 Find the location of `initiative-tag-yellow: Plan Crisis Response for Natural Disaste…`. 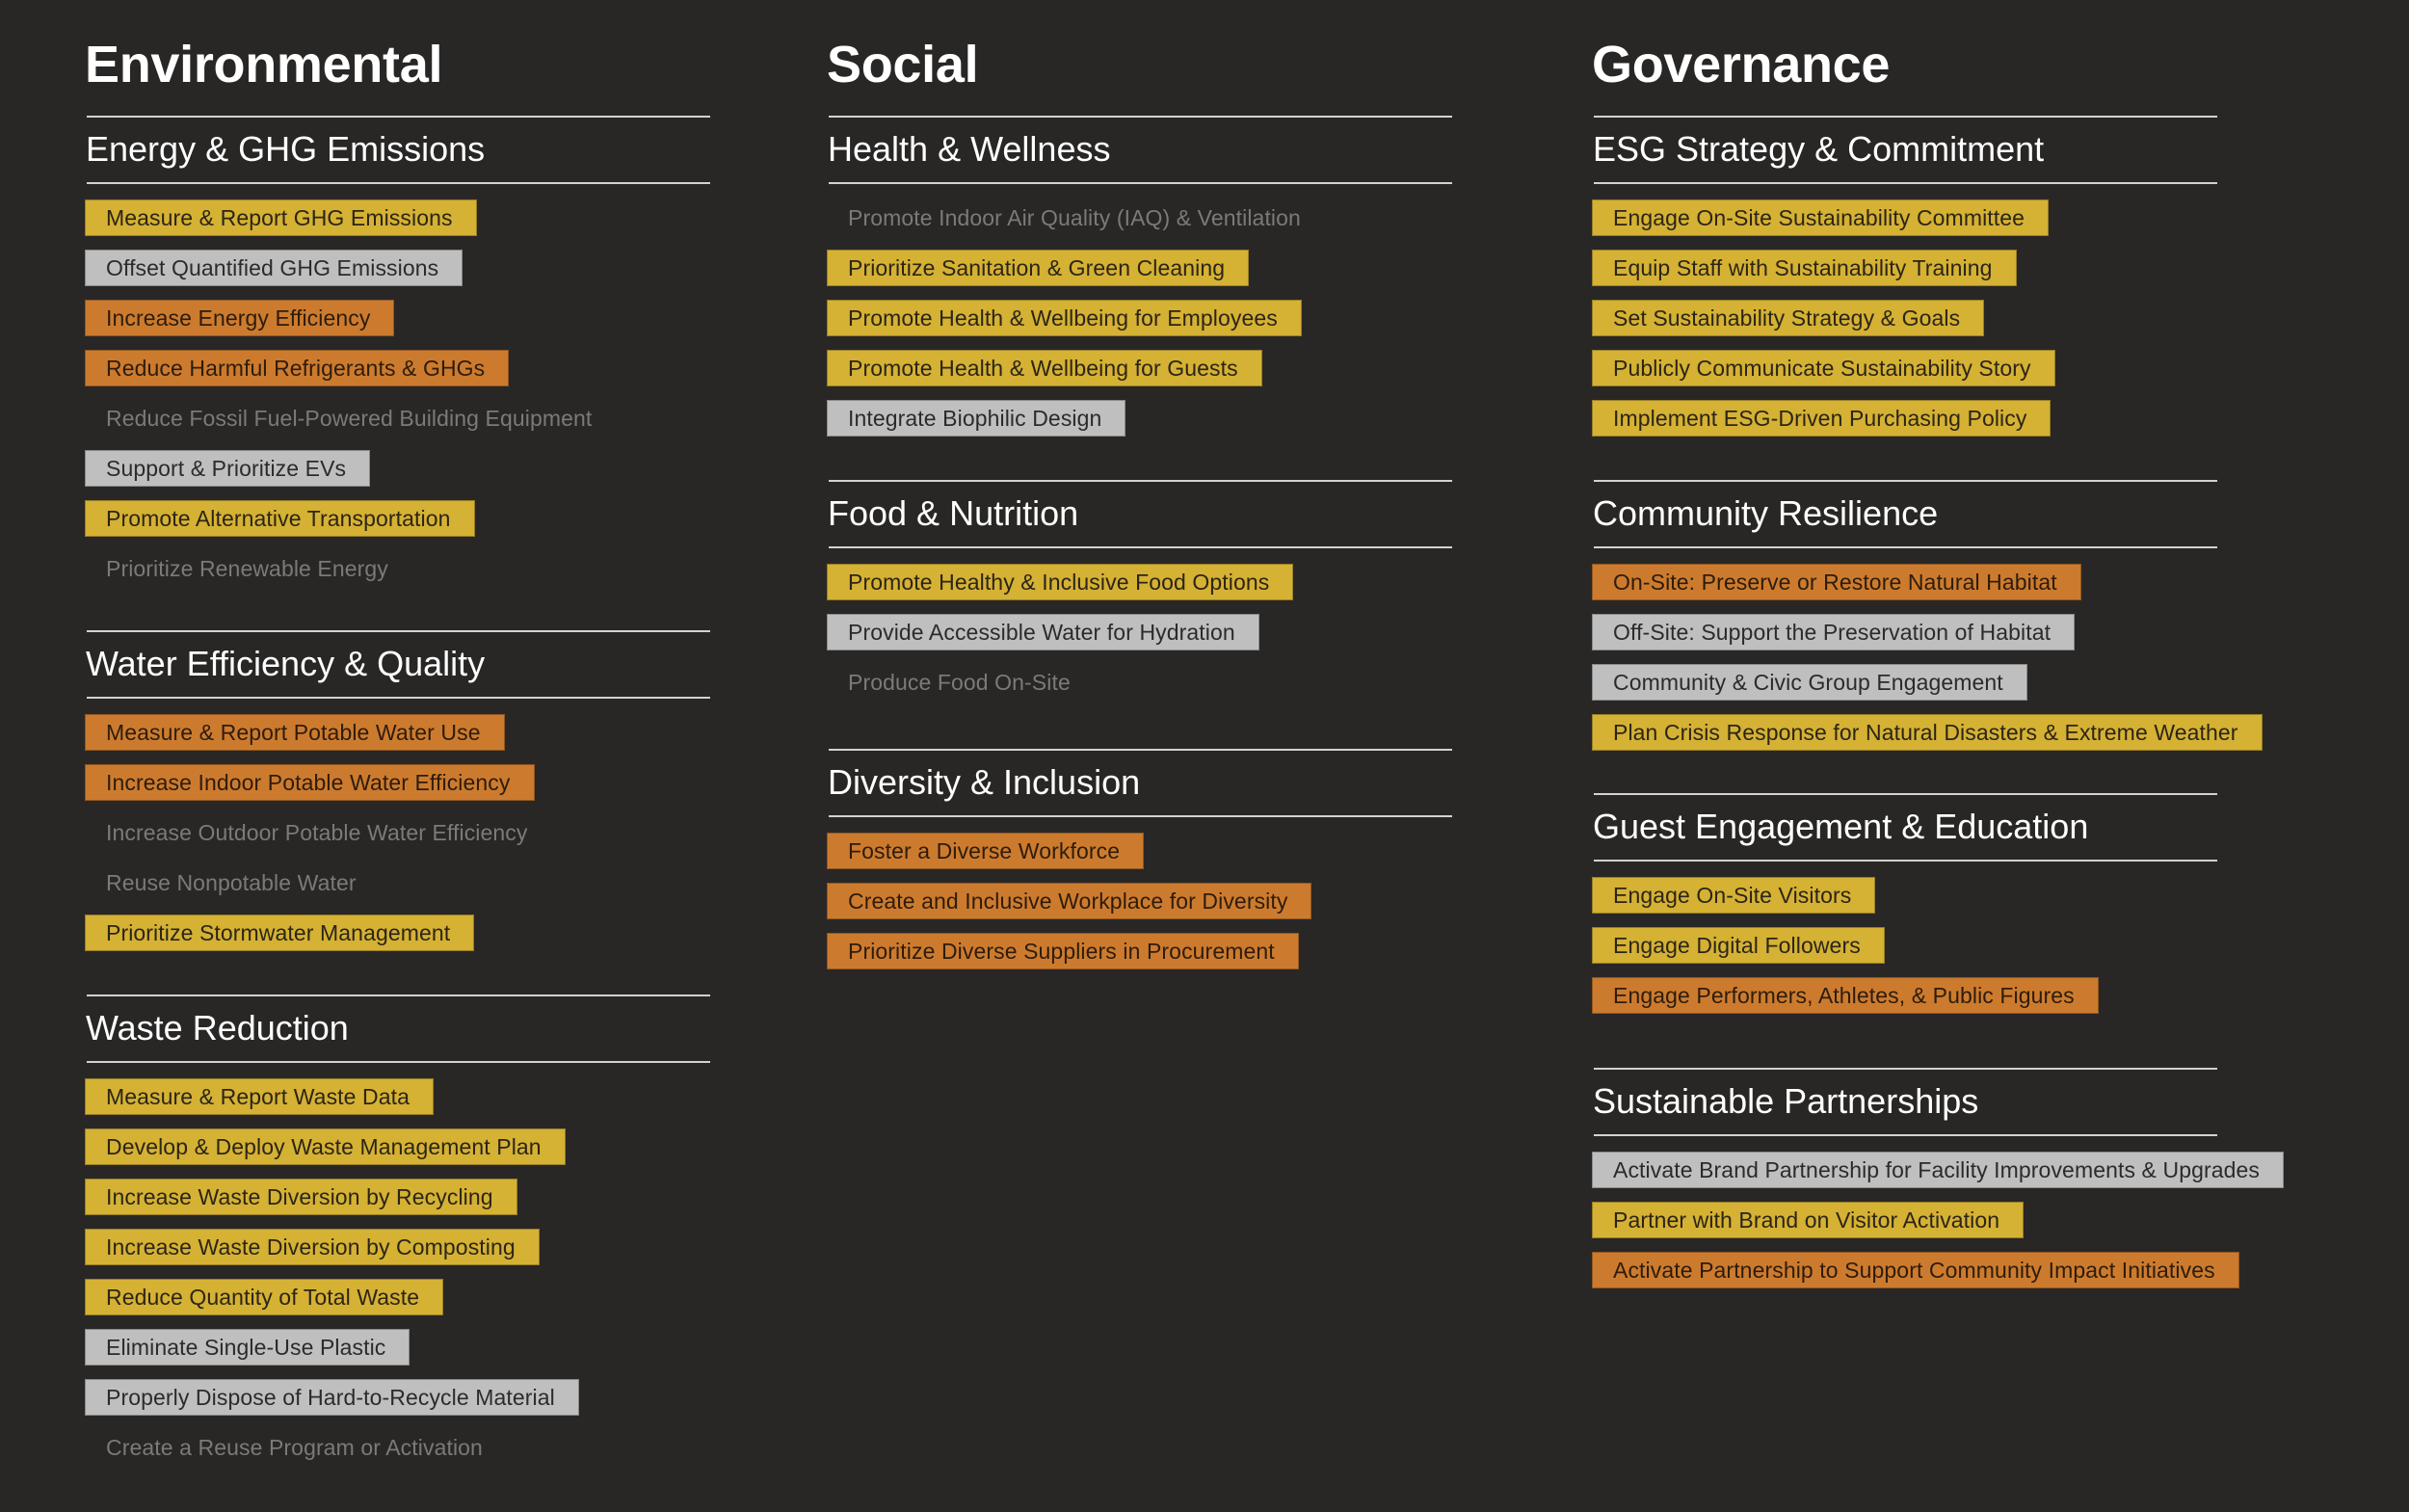

initiative-tag-yellow: Plan Crisis Response for Natural Disaste… is located at coordinates (1927, 732).